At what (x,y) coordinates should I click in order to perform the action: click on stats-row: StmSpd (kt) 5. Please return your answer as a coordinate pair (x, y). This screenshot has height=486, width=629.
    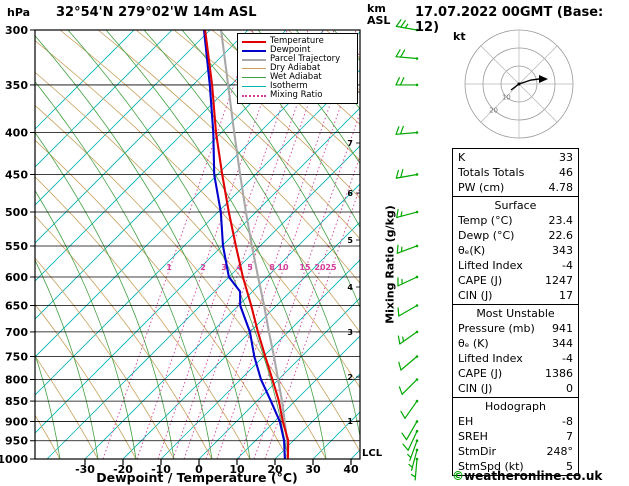
    Looking at the image, I should click on (515, 466).